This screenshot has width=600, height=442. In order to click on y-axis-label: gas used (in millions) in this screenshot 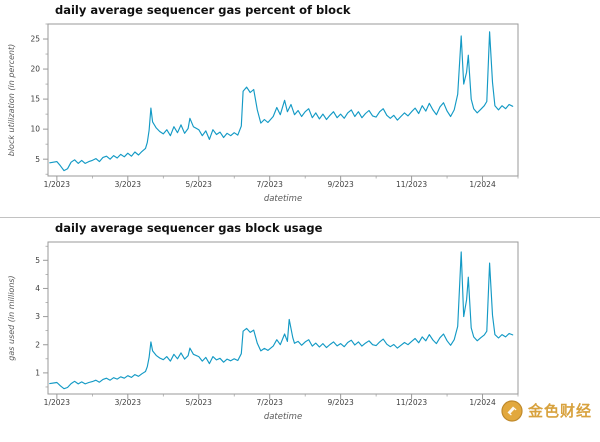, I will do `click(11, 317)`.